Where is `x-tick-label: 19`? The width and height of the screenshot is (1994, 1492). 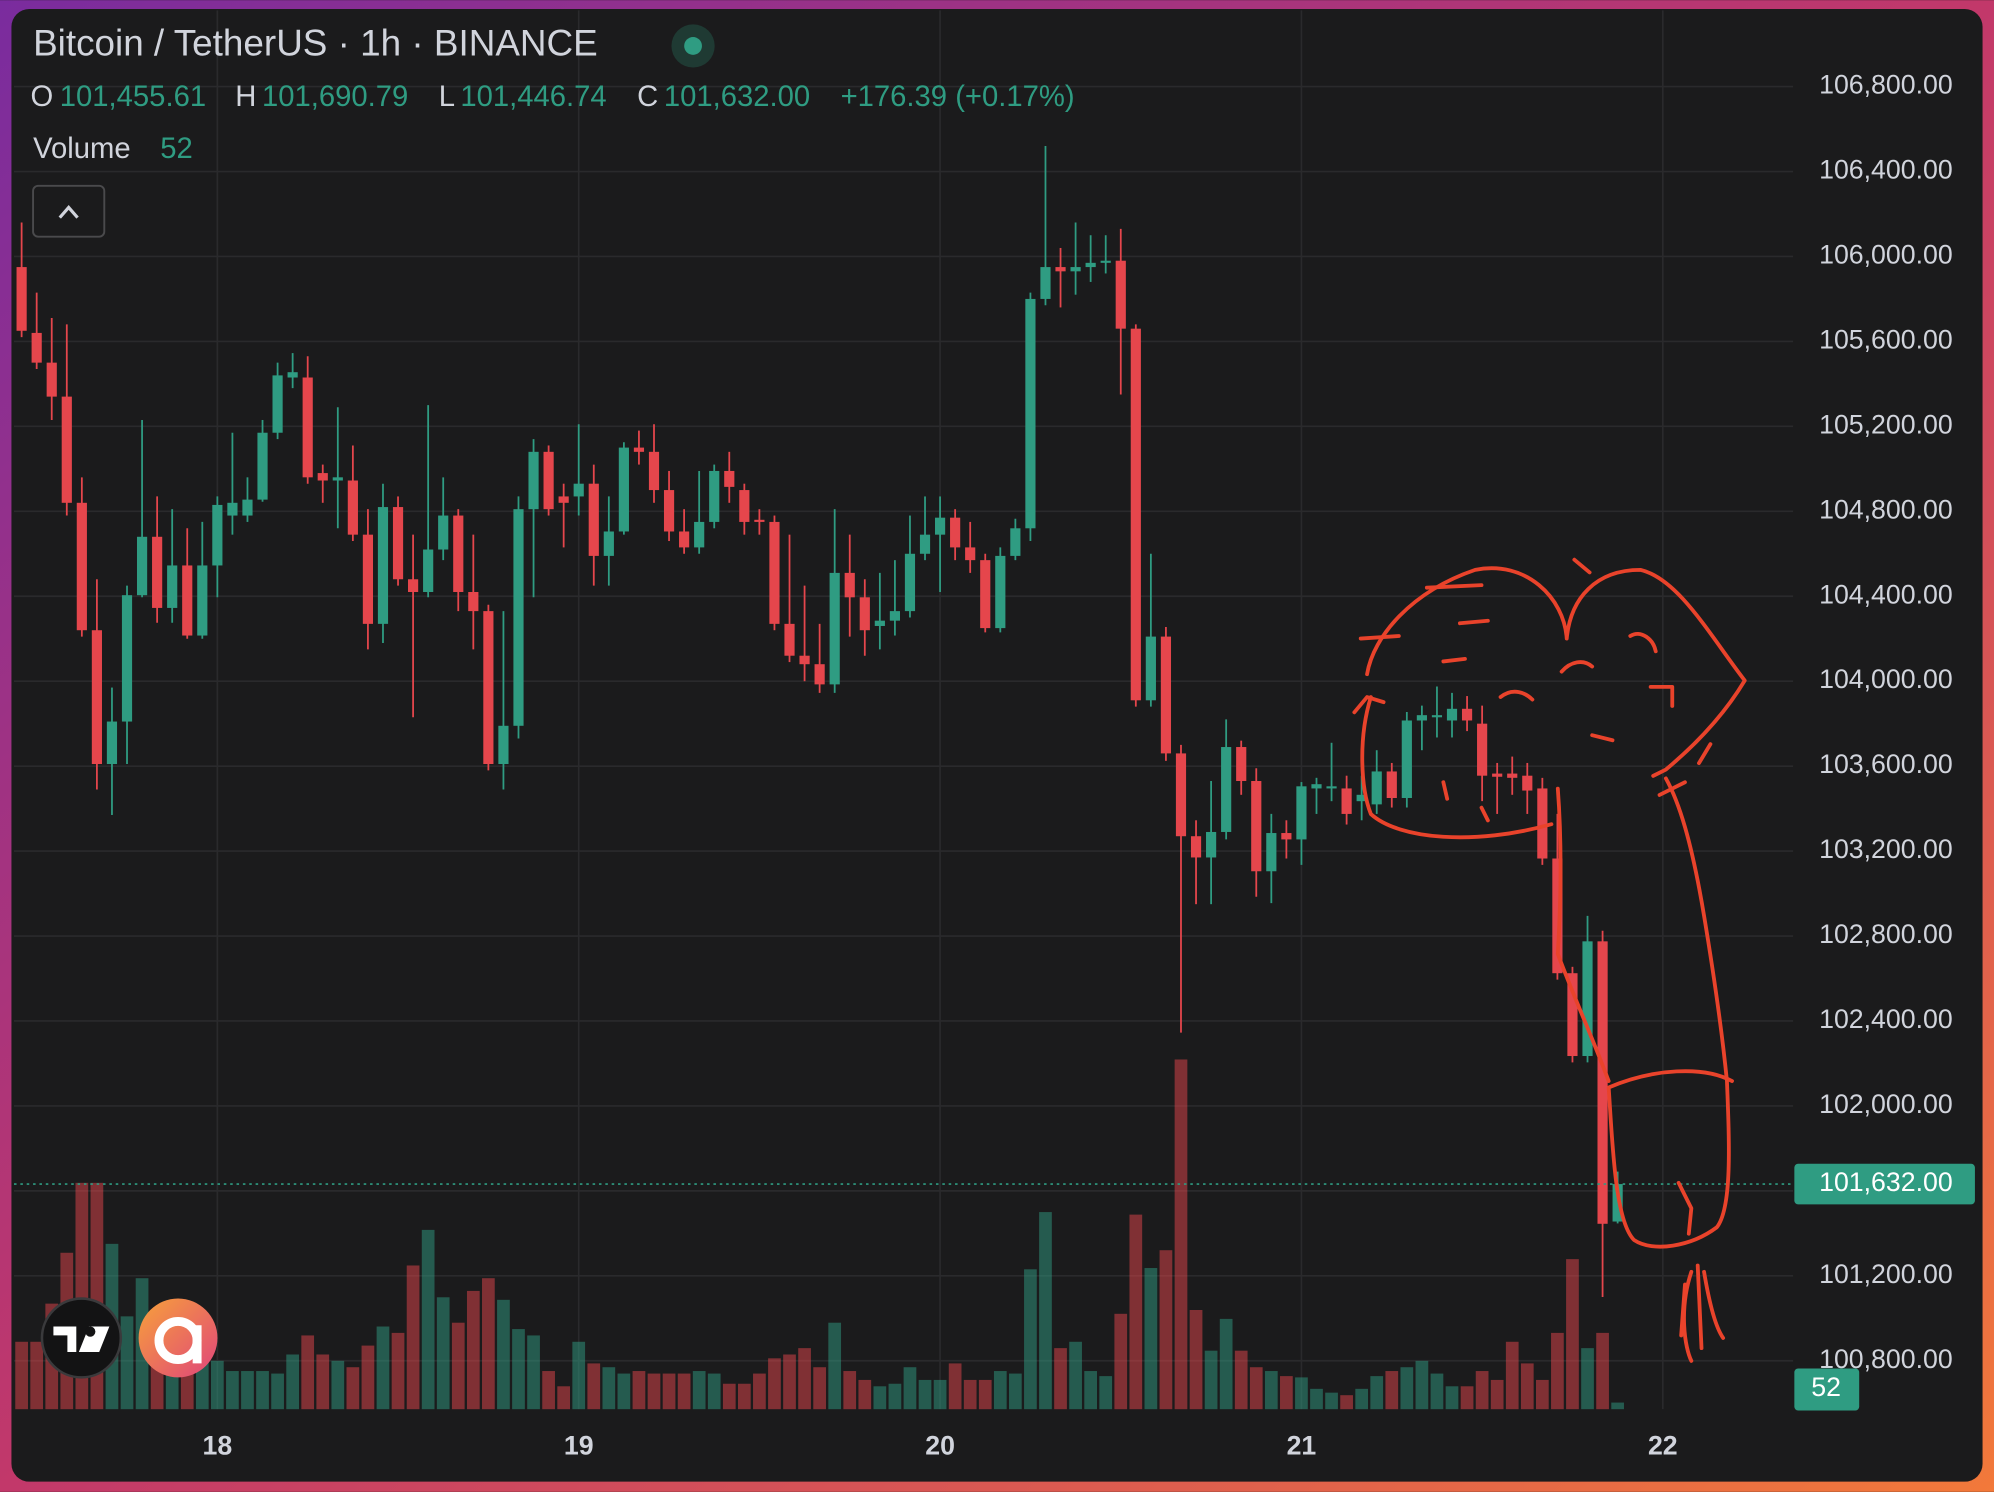
x-tick-label: 19 is located at coordinates (579, 1445).